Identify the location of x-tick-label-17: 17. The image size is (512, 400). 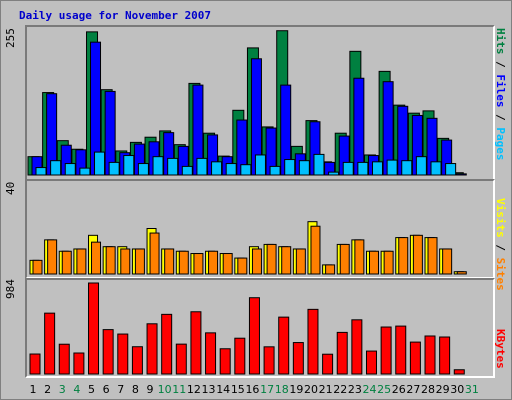
(267, 389).